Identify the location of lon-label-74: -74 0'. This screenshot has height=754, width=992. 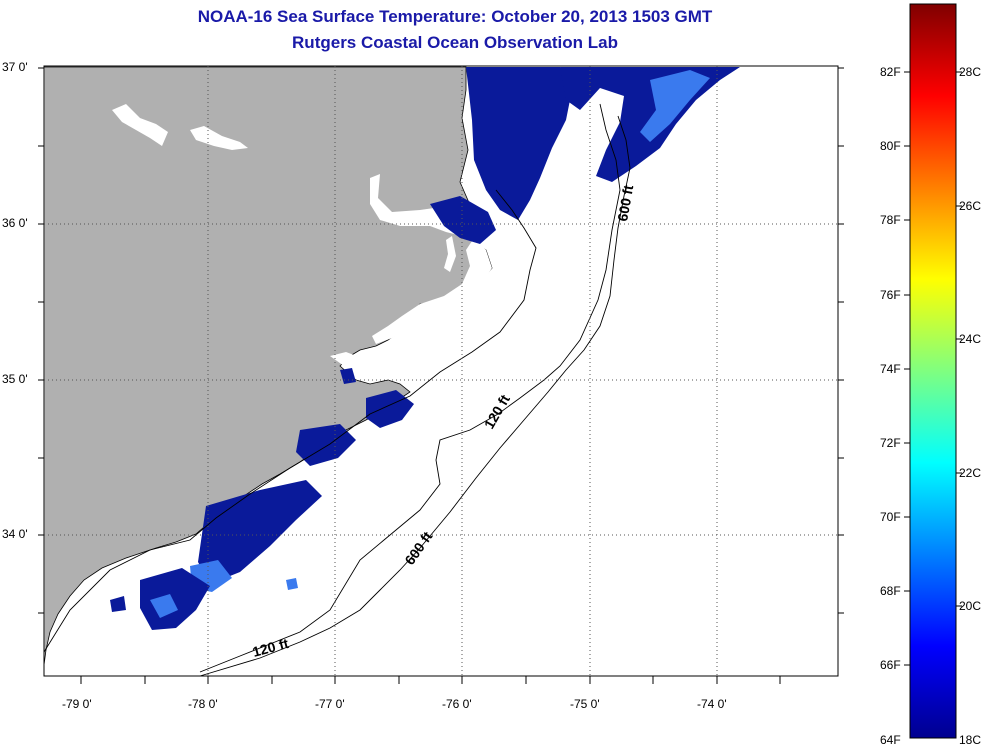
(712, 704).